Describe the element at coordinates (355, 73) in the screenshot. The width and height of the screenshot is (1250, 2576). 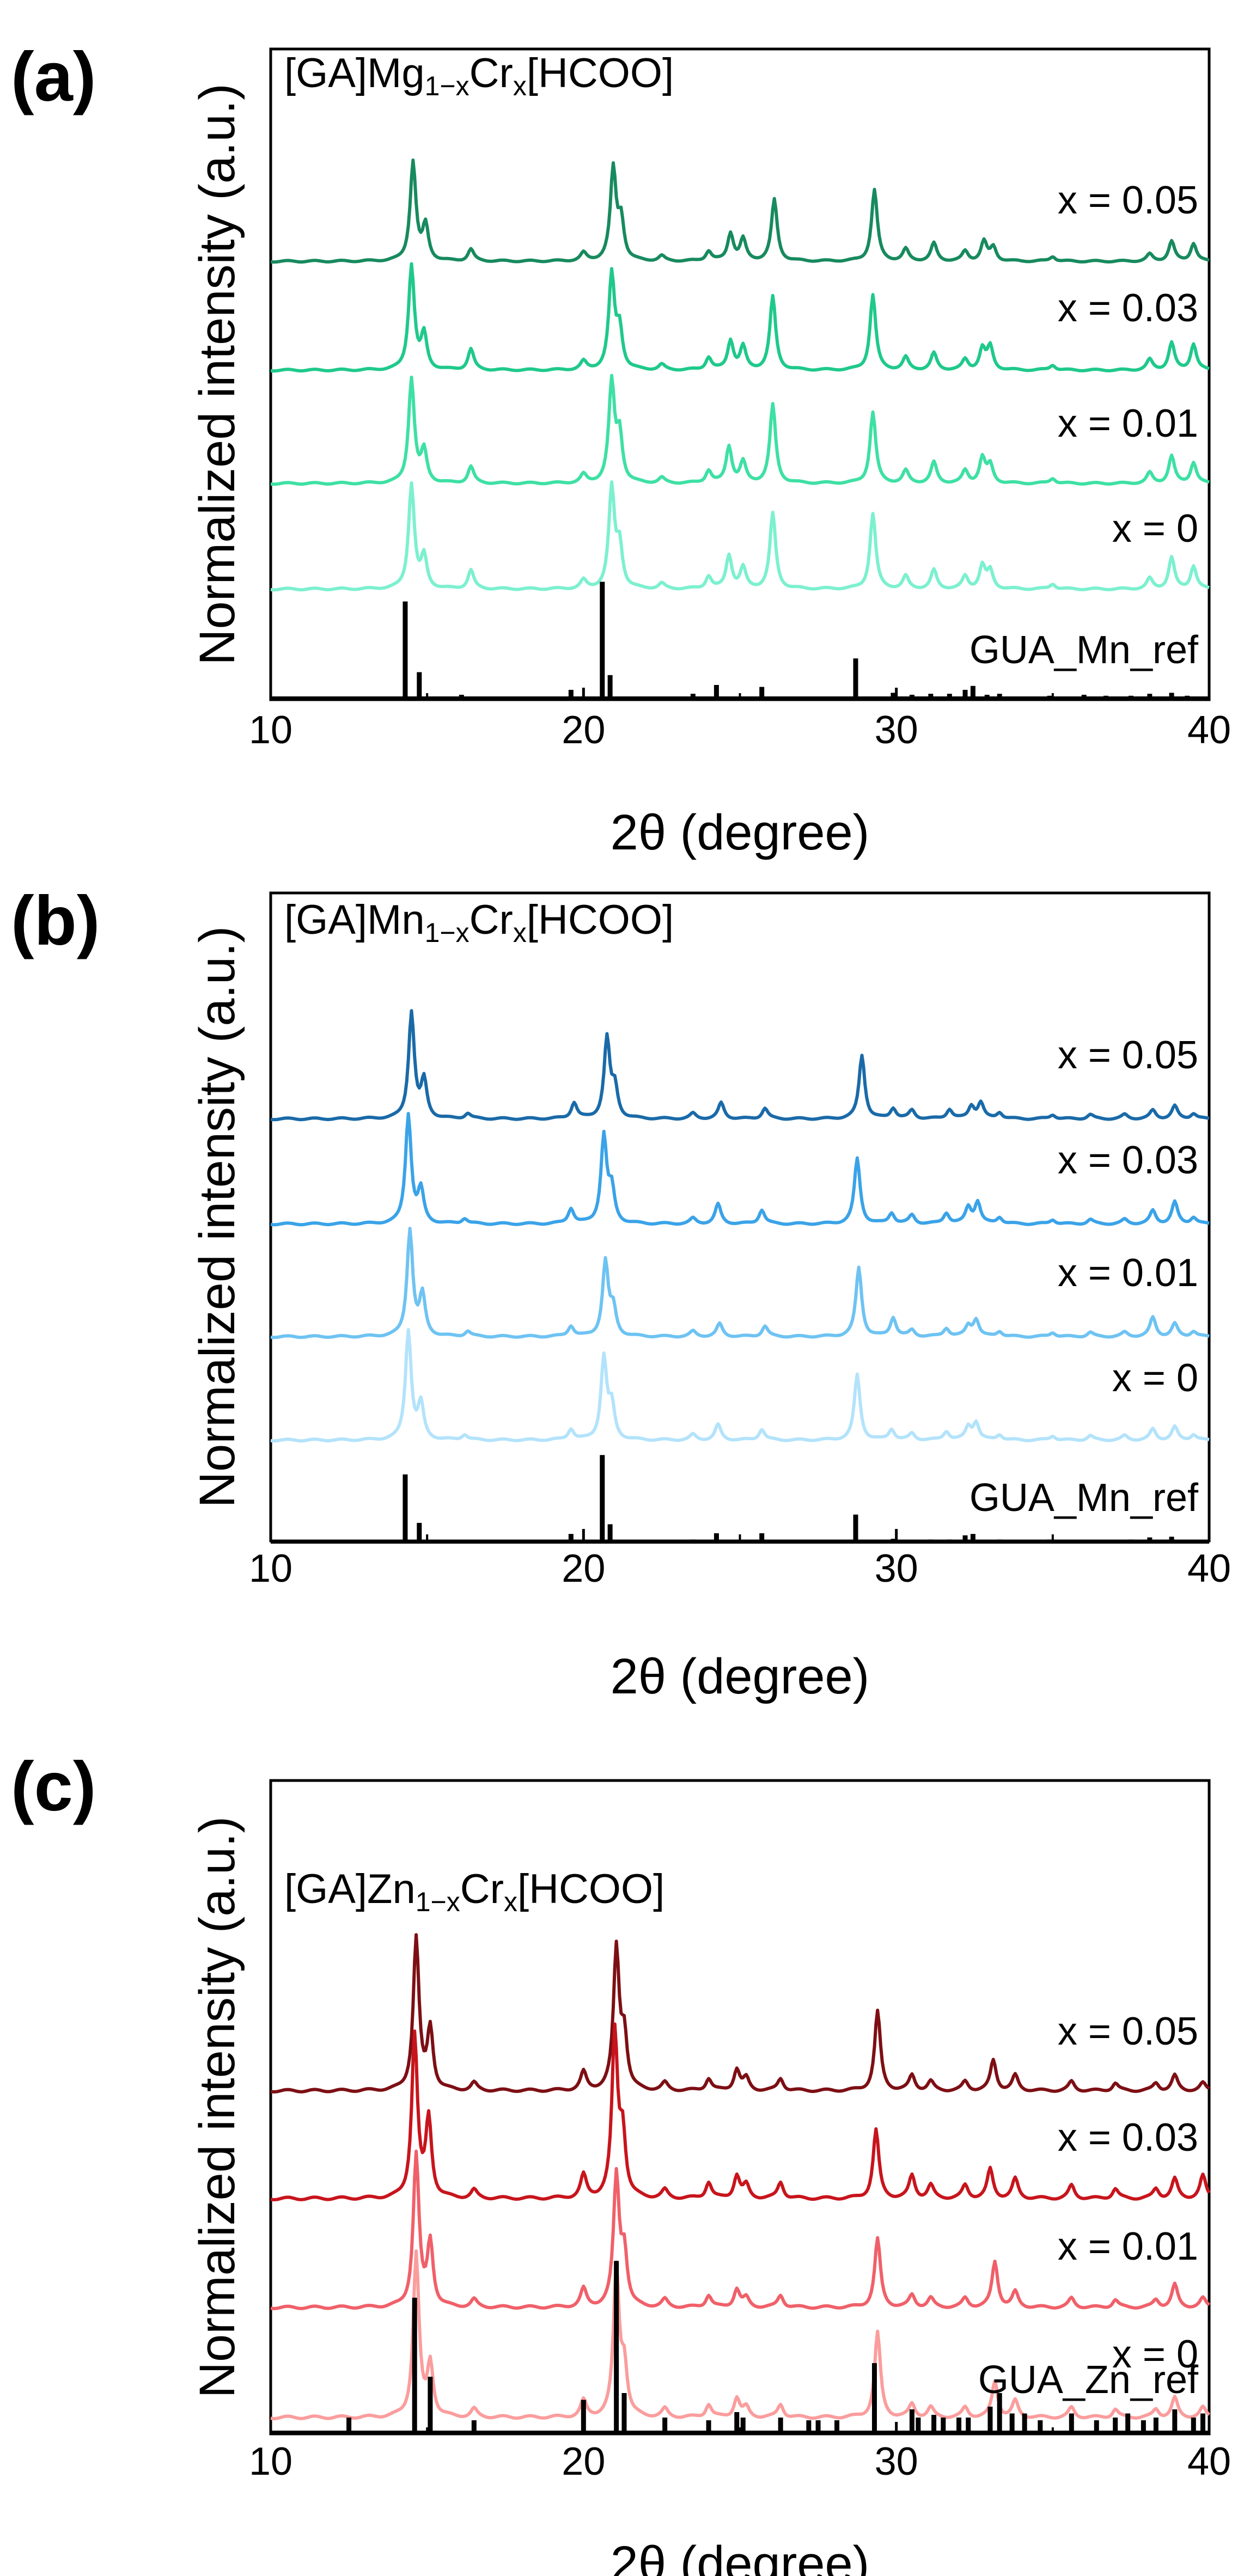
I see `title-part: [GA]Mg` at that location.